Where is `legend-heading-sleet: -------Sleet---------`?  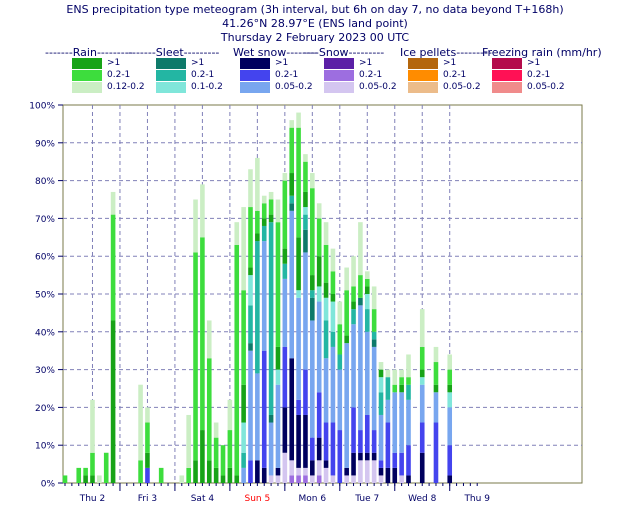
legend-heading-sleet: -------Sleet--------- is located at coordinates (174, 52).